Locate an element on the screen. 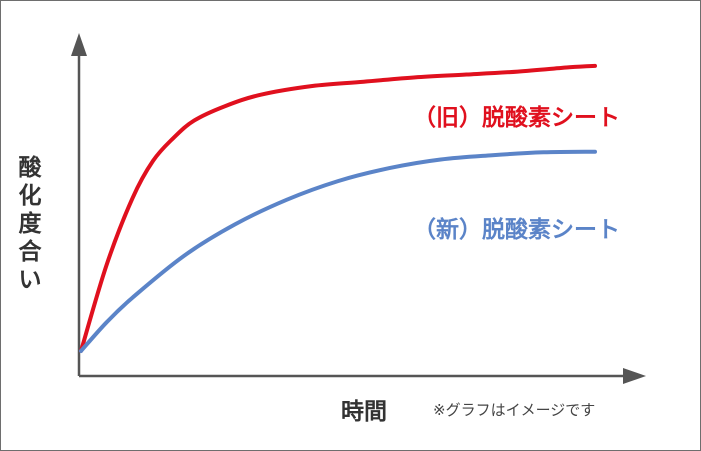  y-axis-title: 酸化度合い is located at coordinates (31, 224).